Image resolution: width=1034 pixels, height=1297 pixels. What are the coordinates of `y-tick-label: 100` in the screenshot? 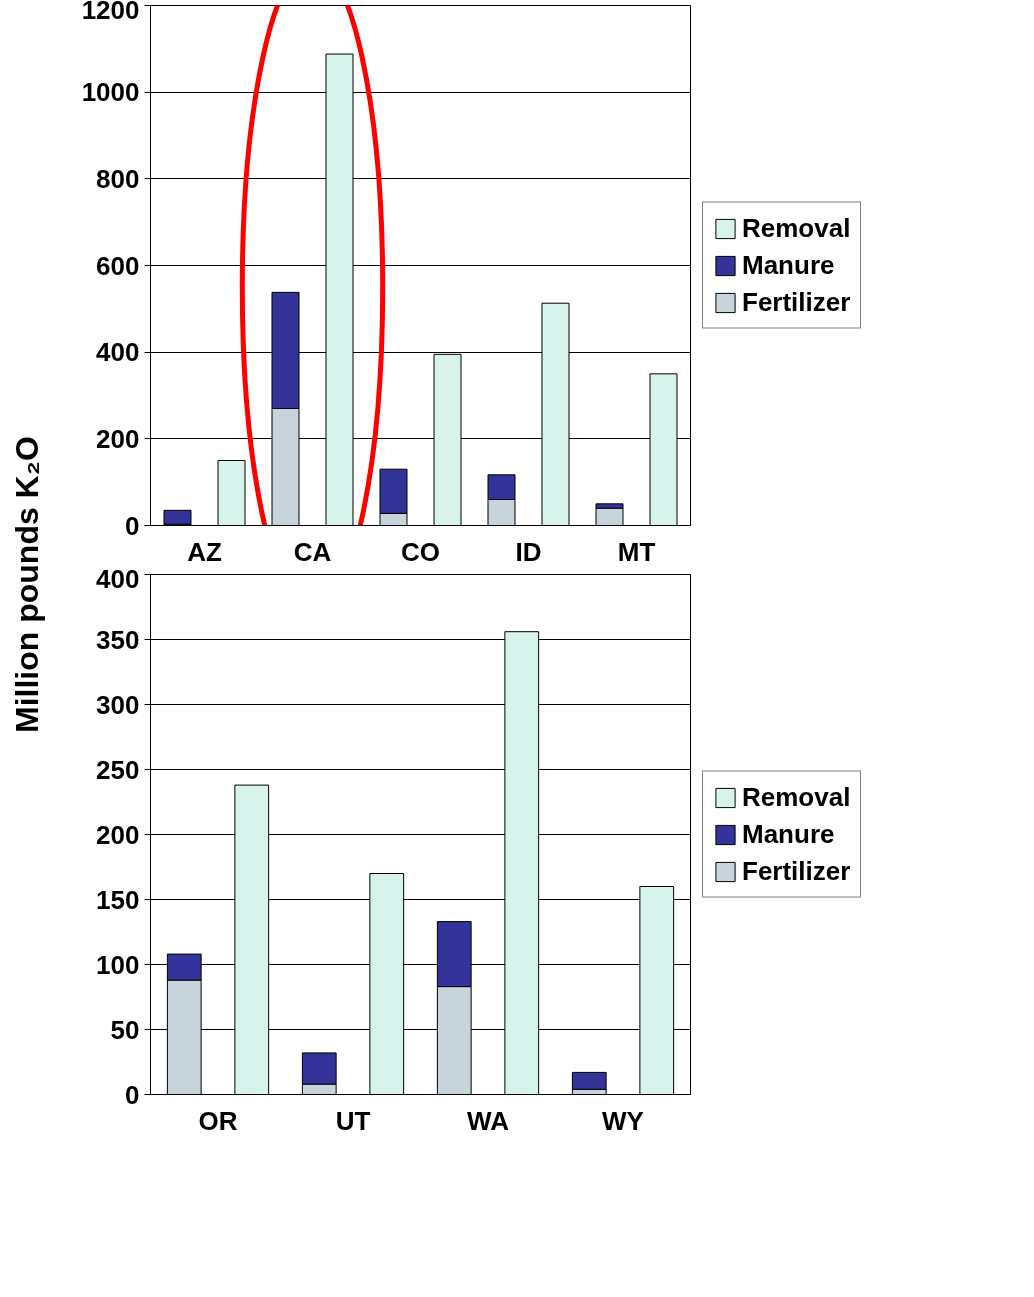 It's located at (118, 964).